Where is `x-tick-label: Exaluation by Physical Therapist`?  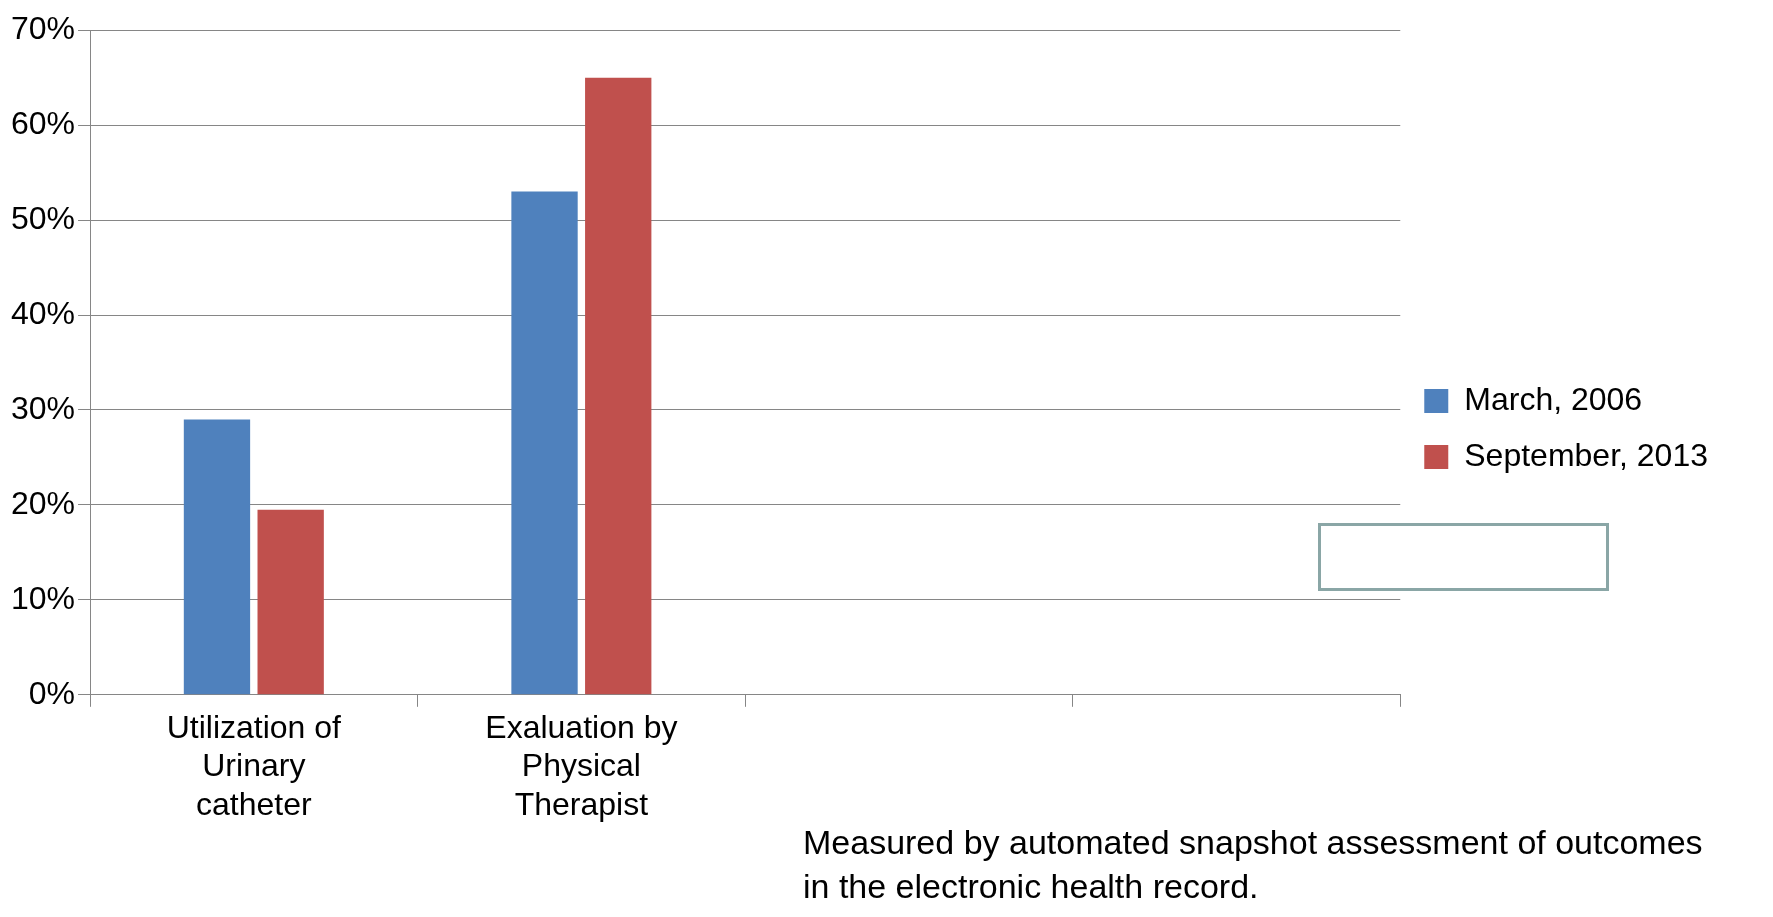
x-tick-label: Exaluation by Physical Therapist is located at coordinates (581, 765).